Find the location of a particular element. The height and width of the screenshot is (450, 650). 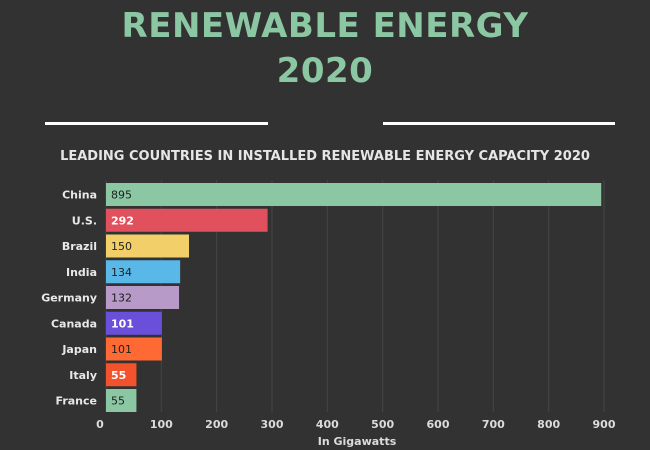

bar-value-label: 292 is located at coordinates (122, 220).